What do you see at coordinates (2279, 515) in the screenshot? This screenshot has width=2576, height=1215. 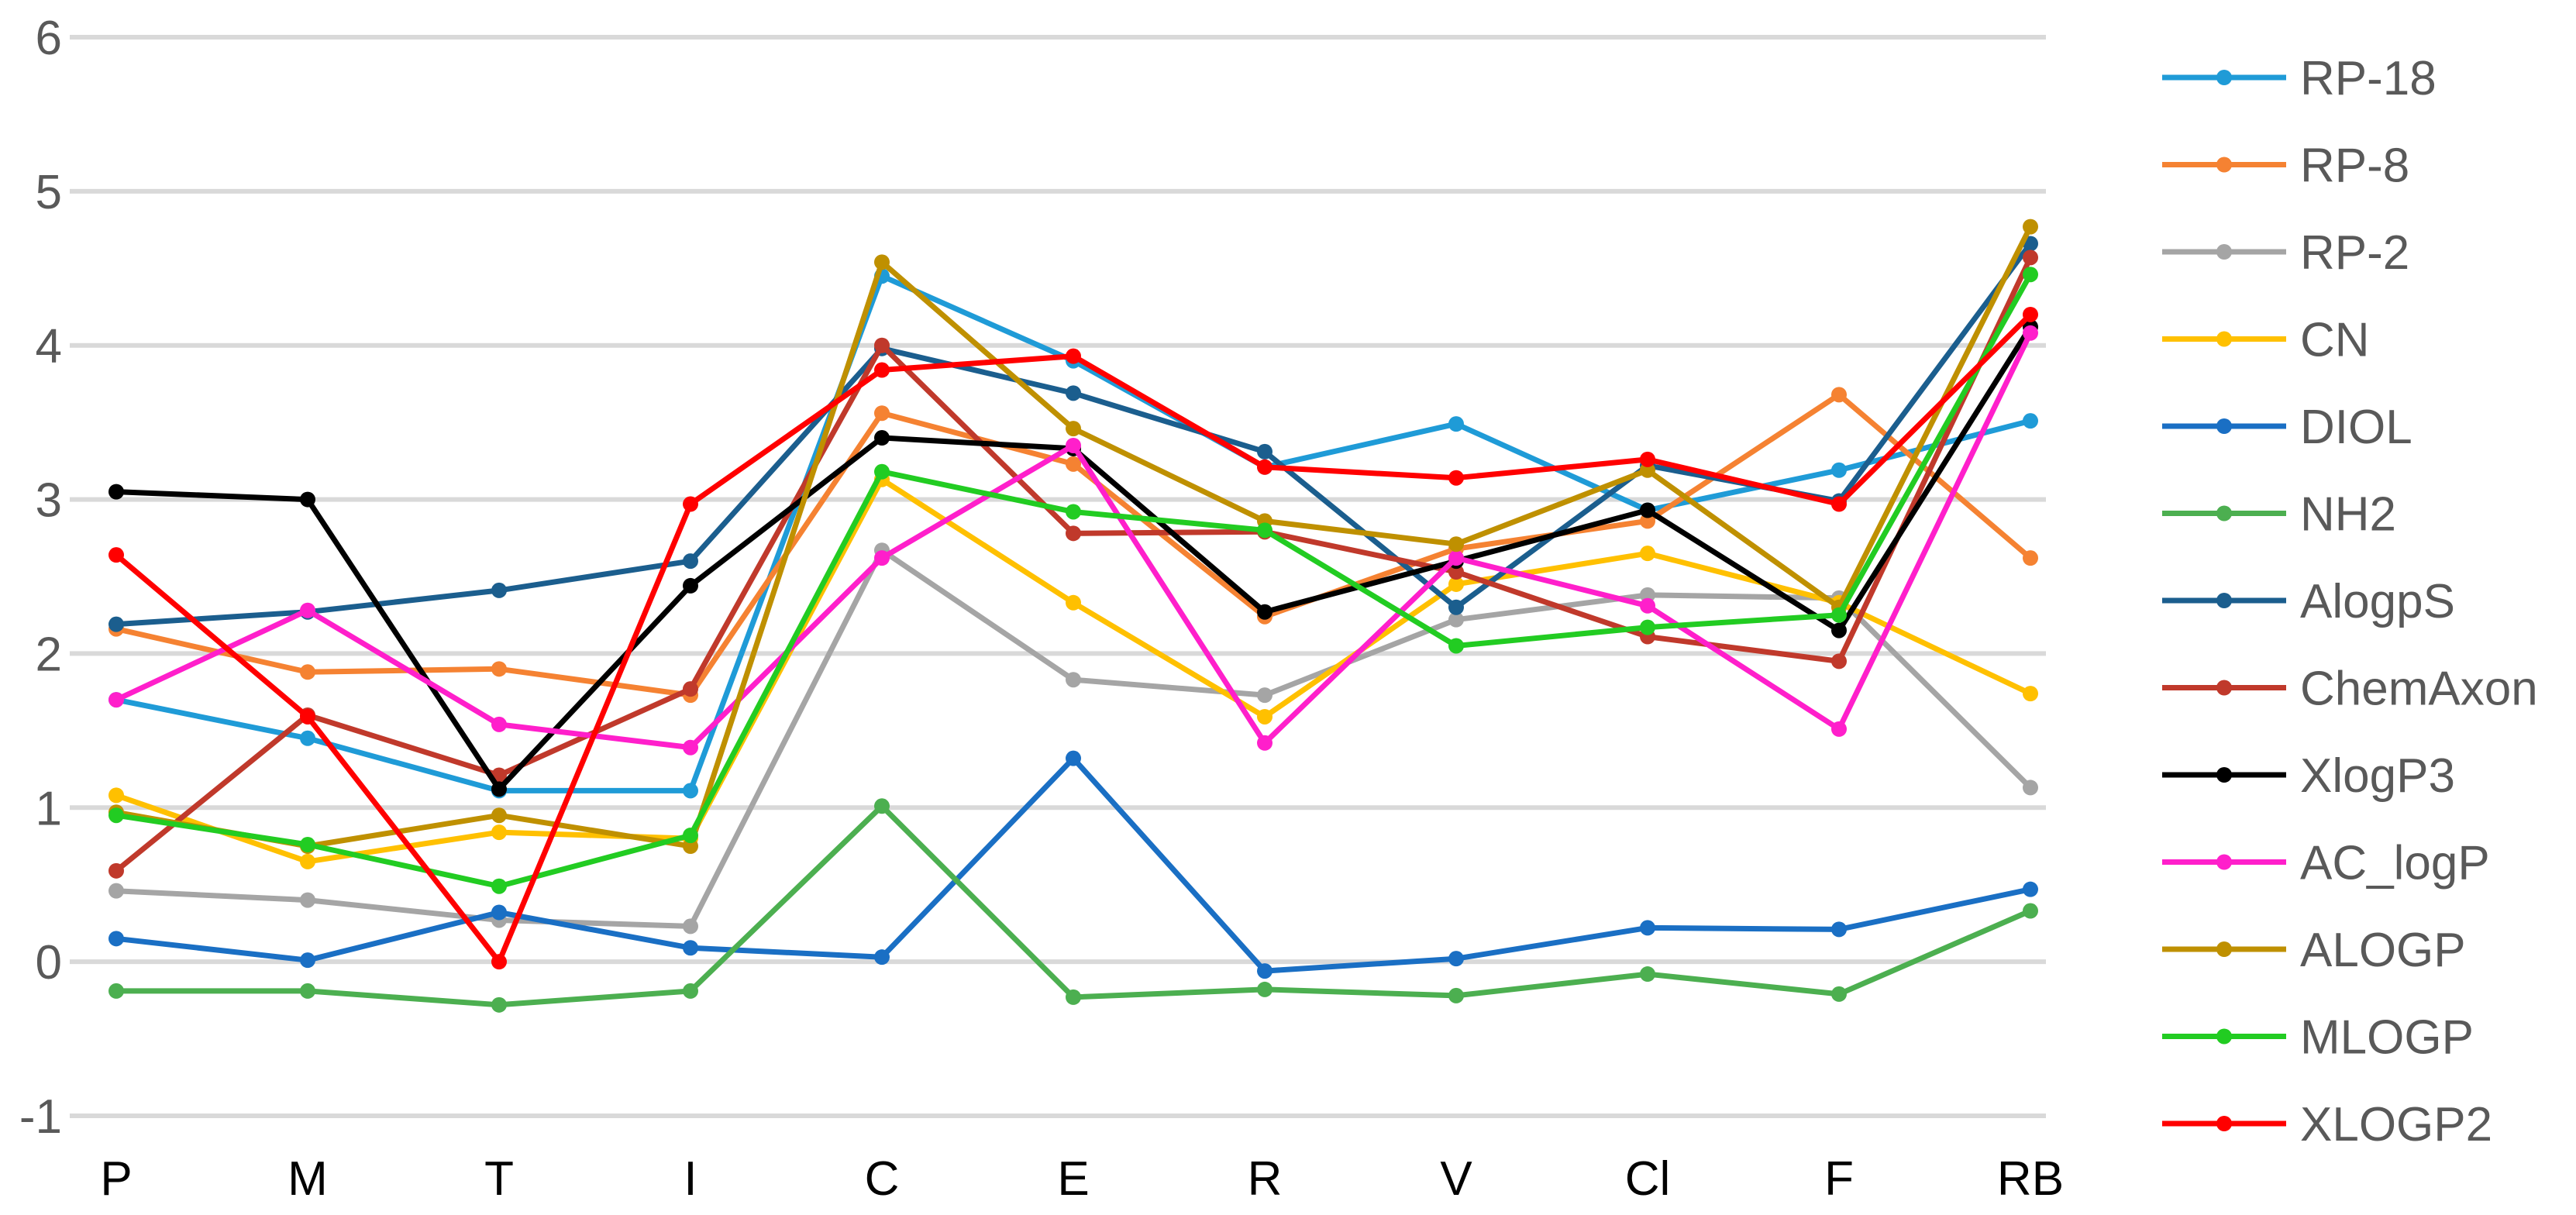 I see `legend-item: NH2` at bounding box center [2279, 515].